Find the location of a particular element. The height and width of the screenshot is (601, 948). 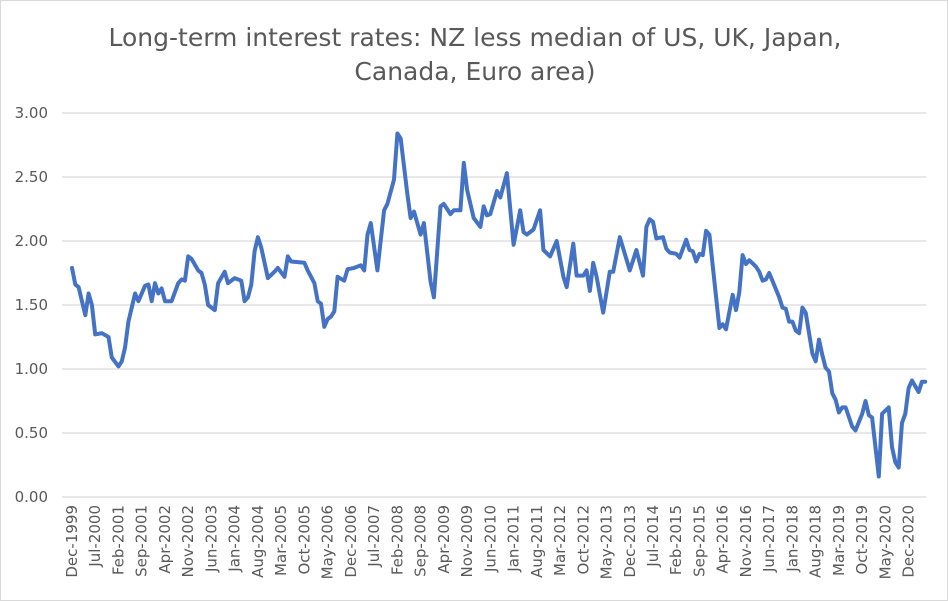

x-tick-label: Apr-2002 is located at coordinates (165, 539).